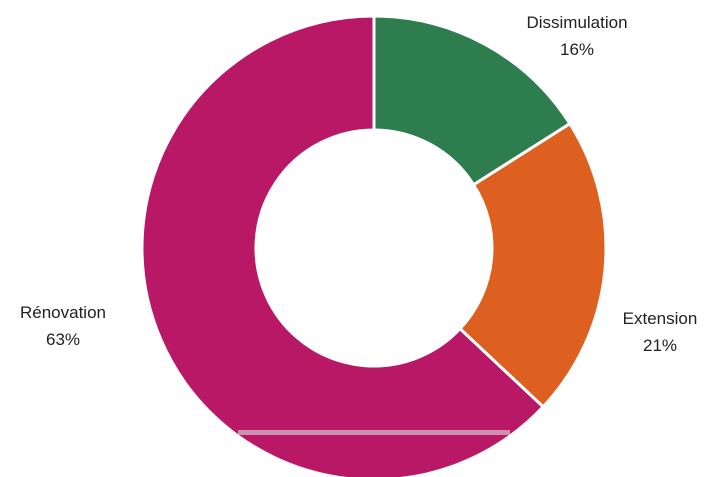 This screenshot has width=711, height=477. What do you see at coordinates (374, 432) in the screenshot?
I see `scan-artifact-line` at bounding box center [374, 432].